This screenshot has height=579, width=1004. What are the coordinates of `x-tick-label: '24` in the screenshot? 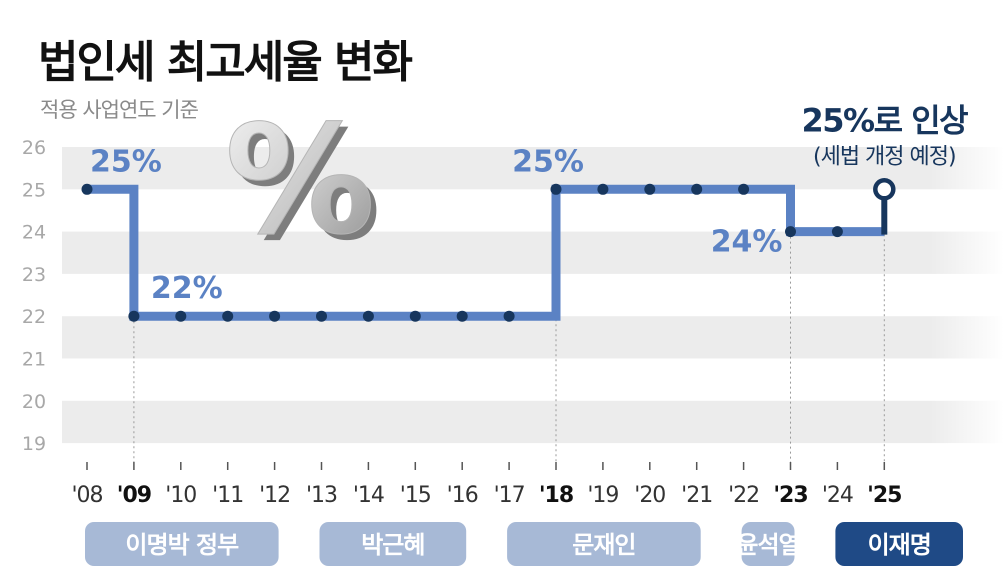 It's located at (837, 495).